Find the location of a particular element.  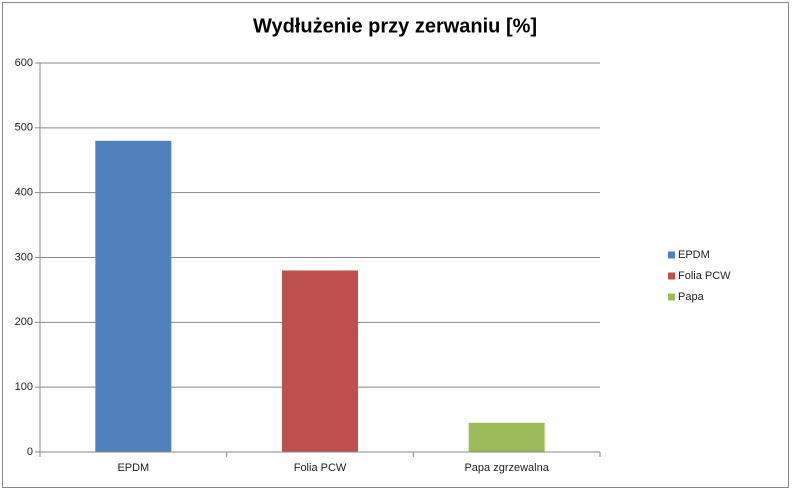

x-tick-label: EPDM is located at coordinates (133, 468).